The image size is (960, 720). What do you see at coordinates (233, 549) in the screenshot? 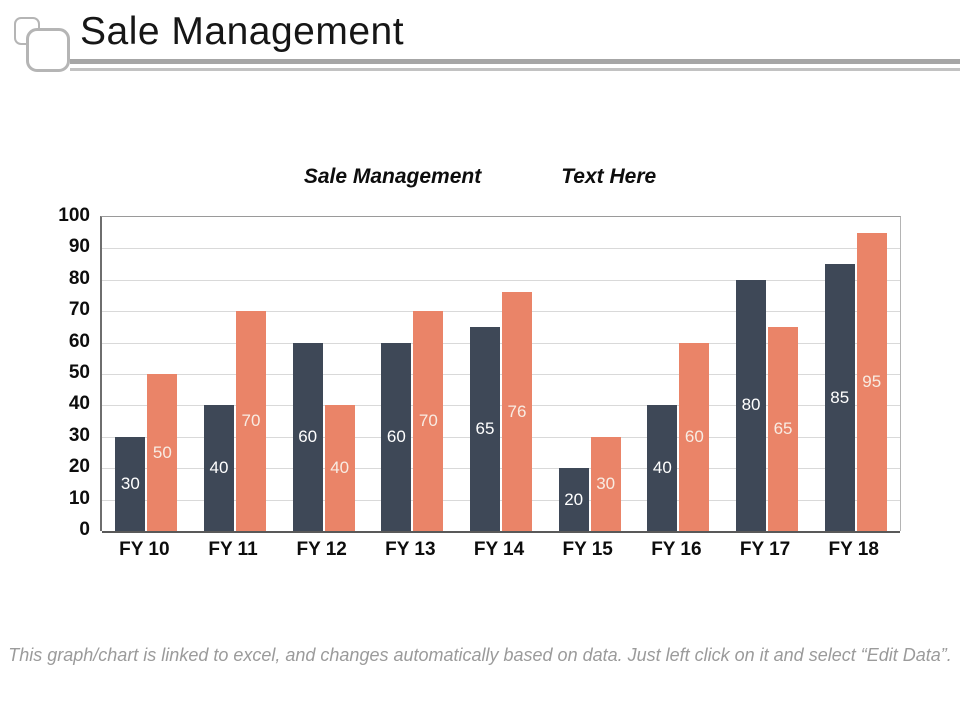
I see `x-category-label: FY 11` at bounding box center [233, 549].